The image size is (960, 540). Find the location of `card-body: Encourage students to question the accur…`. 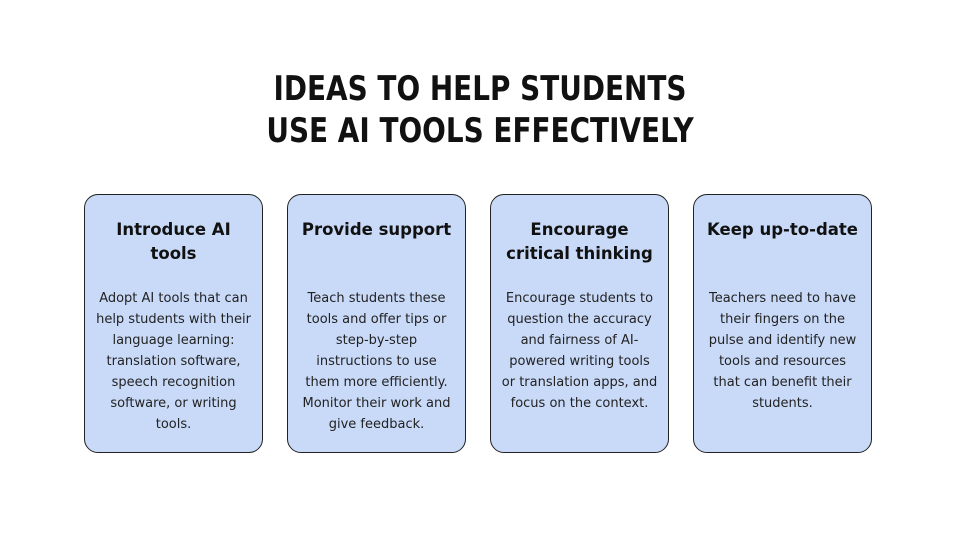

card-body: Encourage students to question the accur… is located at coordinates (579, 351).